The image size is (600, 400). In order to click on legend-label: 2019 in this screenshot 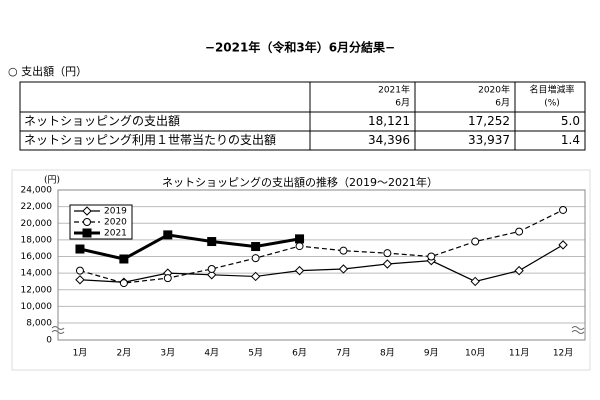, I will do `click(115, 212)`.